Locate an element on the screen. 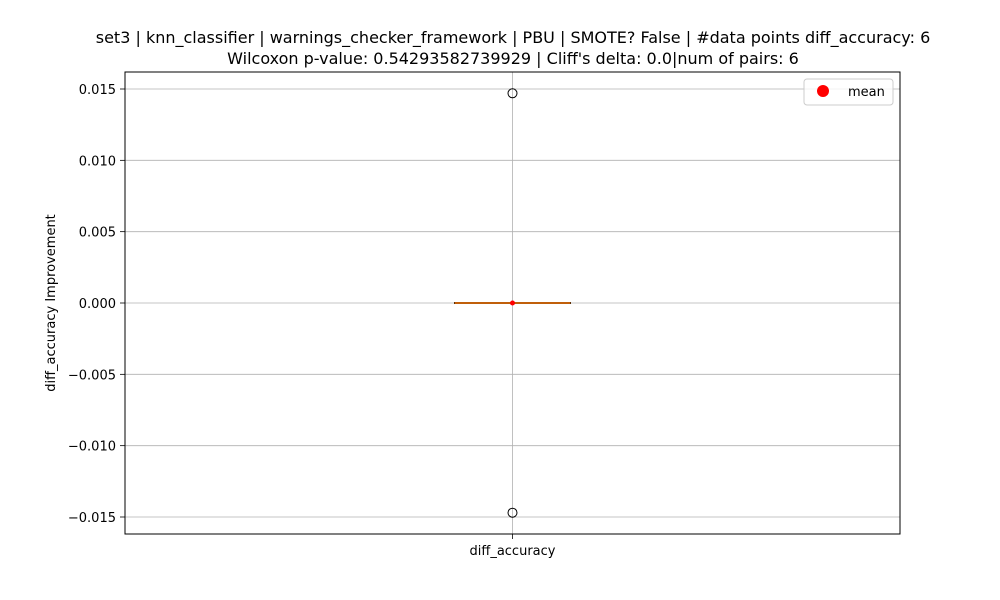 The width and height of the screenshot is (1000, 600). y-tick-label: −0.015 is located at coordinates (92, 518).